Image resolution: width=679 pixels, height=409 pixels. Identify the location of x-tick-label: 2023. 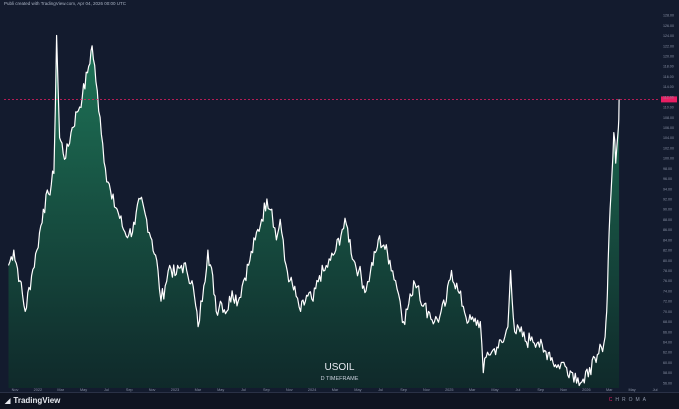
(175, 390).